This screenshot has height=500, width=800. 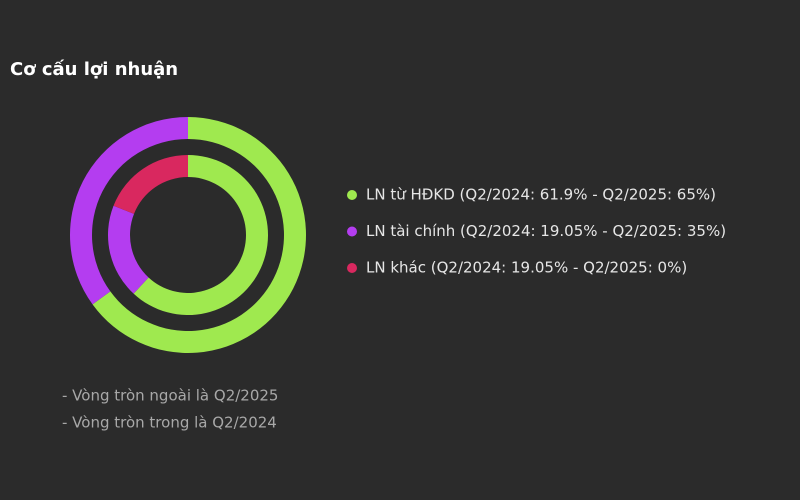 I want to click on note: - Vòng tròn ngoài là Q2/2025, so click(x=170, y=396).